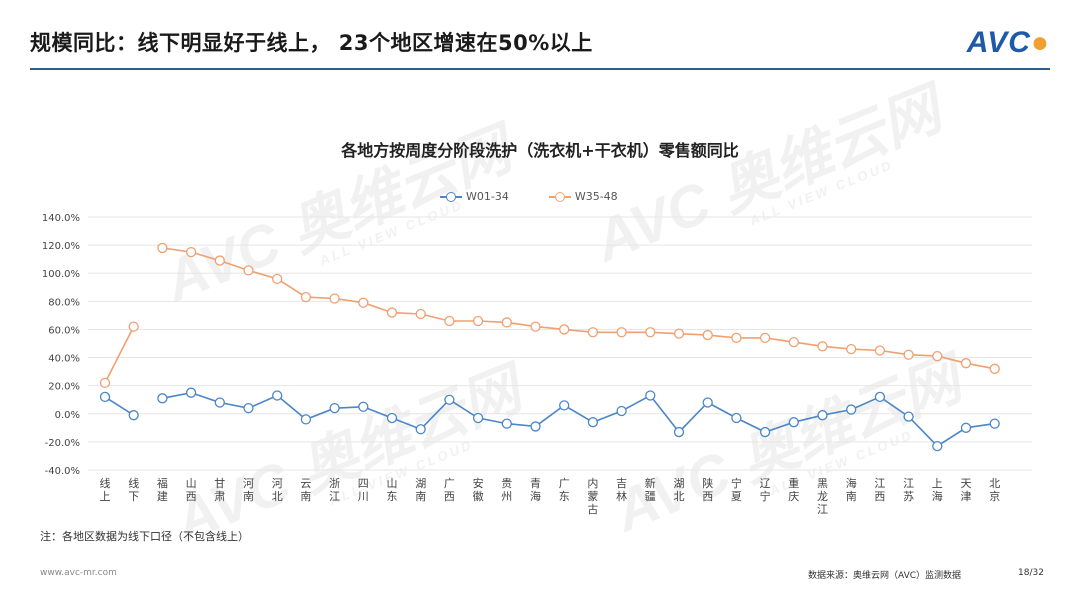 The image size is (1080, 608). Describe the element at coordinates (793, 489) in the screenshot. I see `x-tick-label: 重庆` at that location.